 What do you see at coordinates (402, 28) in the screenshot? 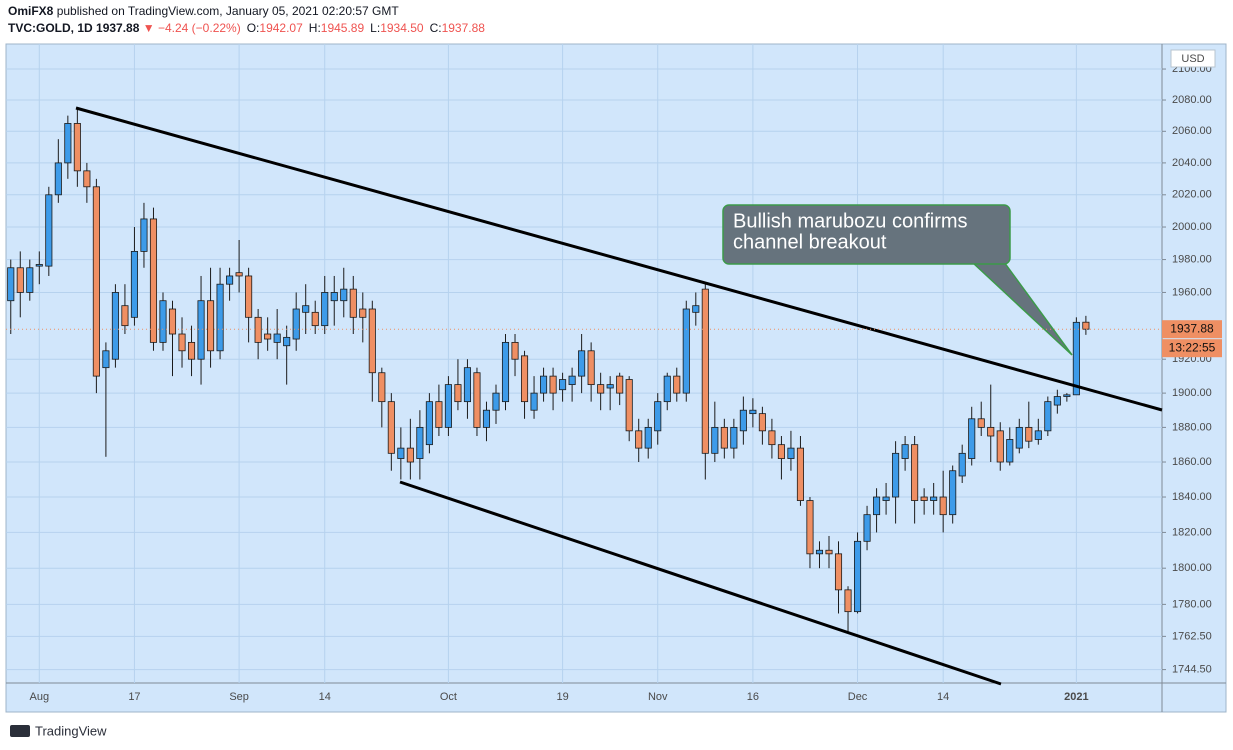
I see `ohlc-value: 1934.50` at bounding box center [402, 28].